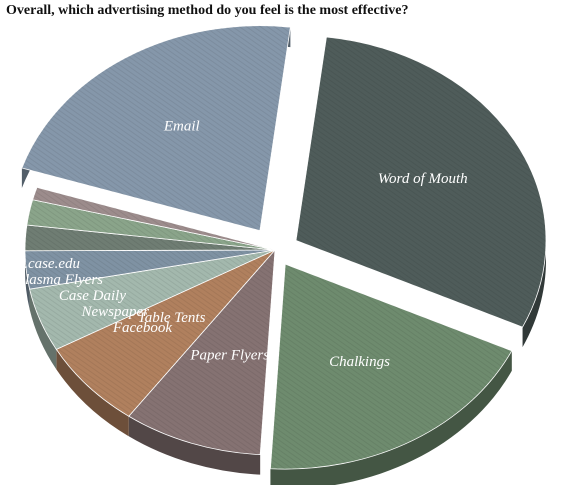 This screenshot has width=575, height=485. I want to click on slice-label-plasma-flyers: Plasma Flyers, so click(59, 280).